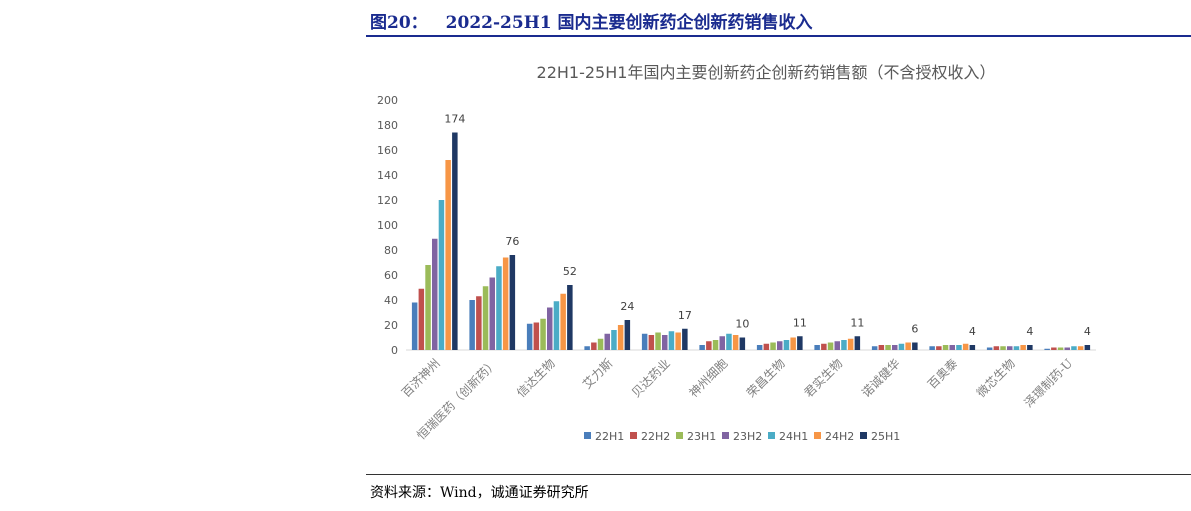 The image size is (1191, 511). Describe the element at coordinates (633, 435) in the screenshot. I see `legend-swatch-22h2` at that location.